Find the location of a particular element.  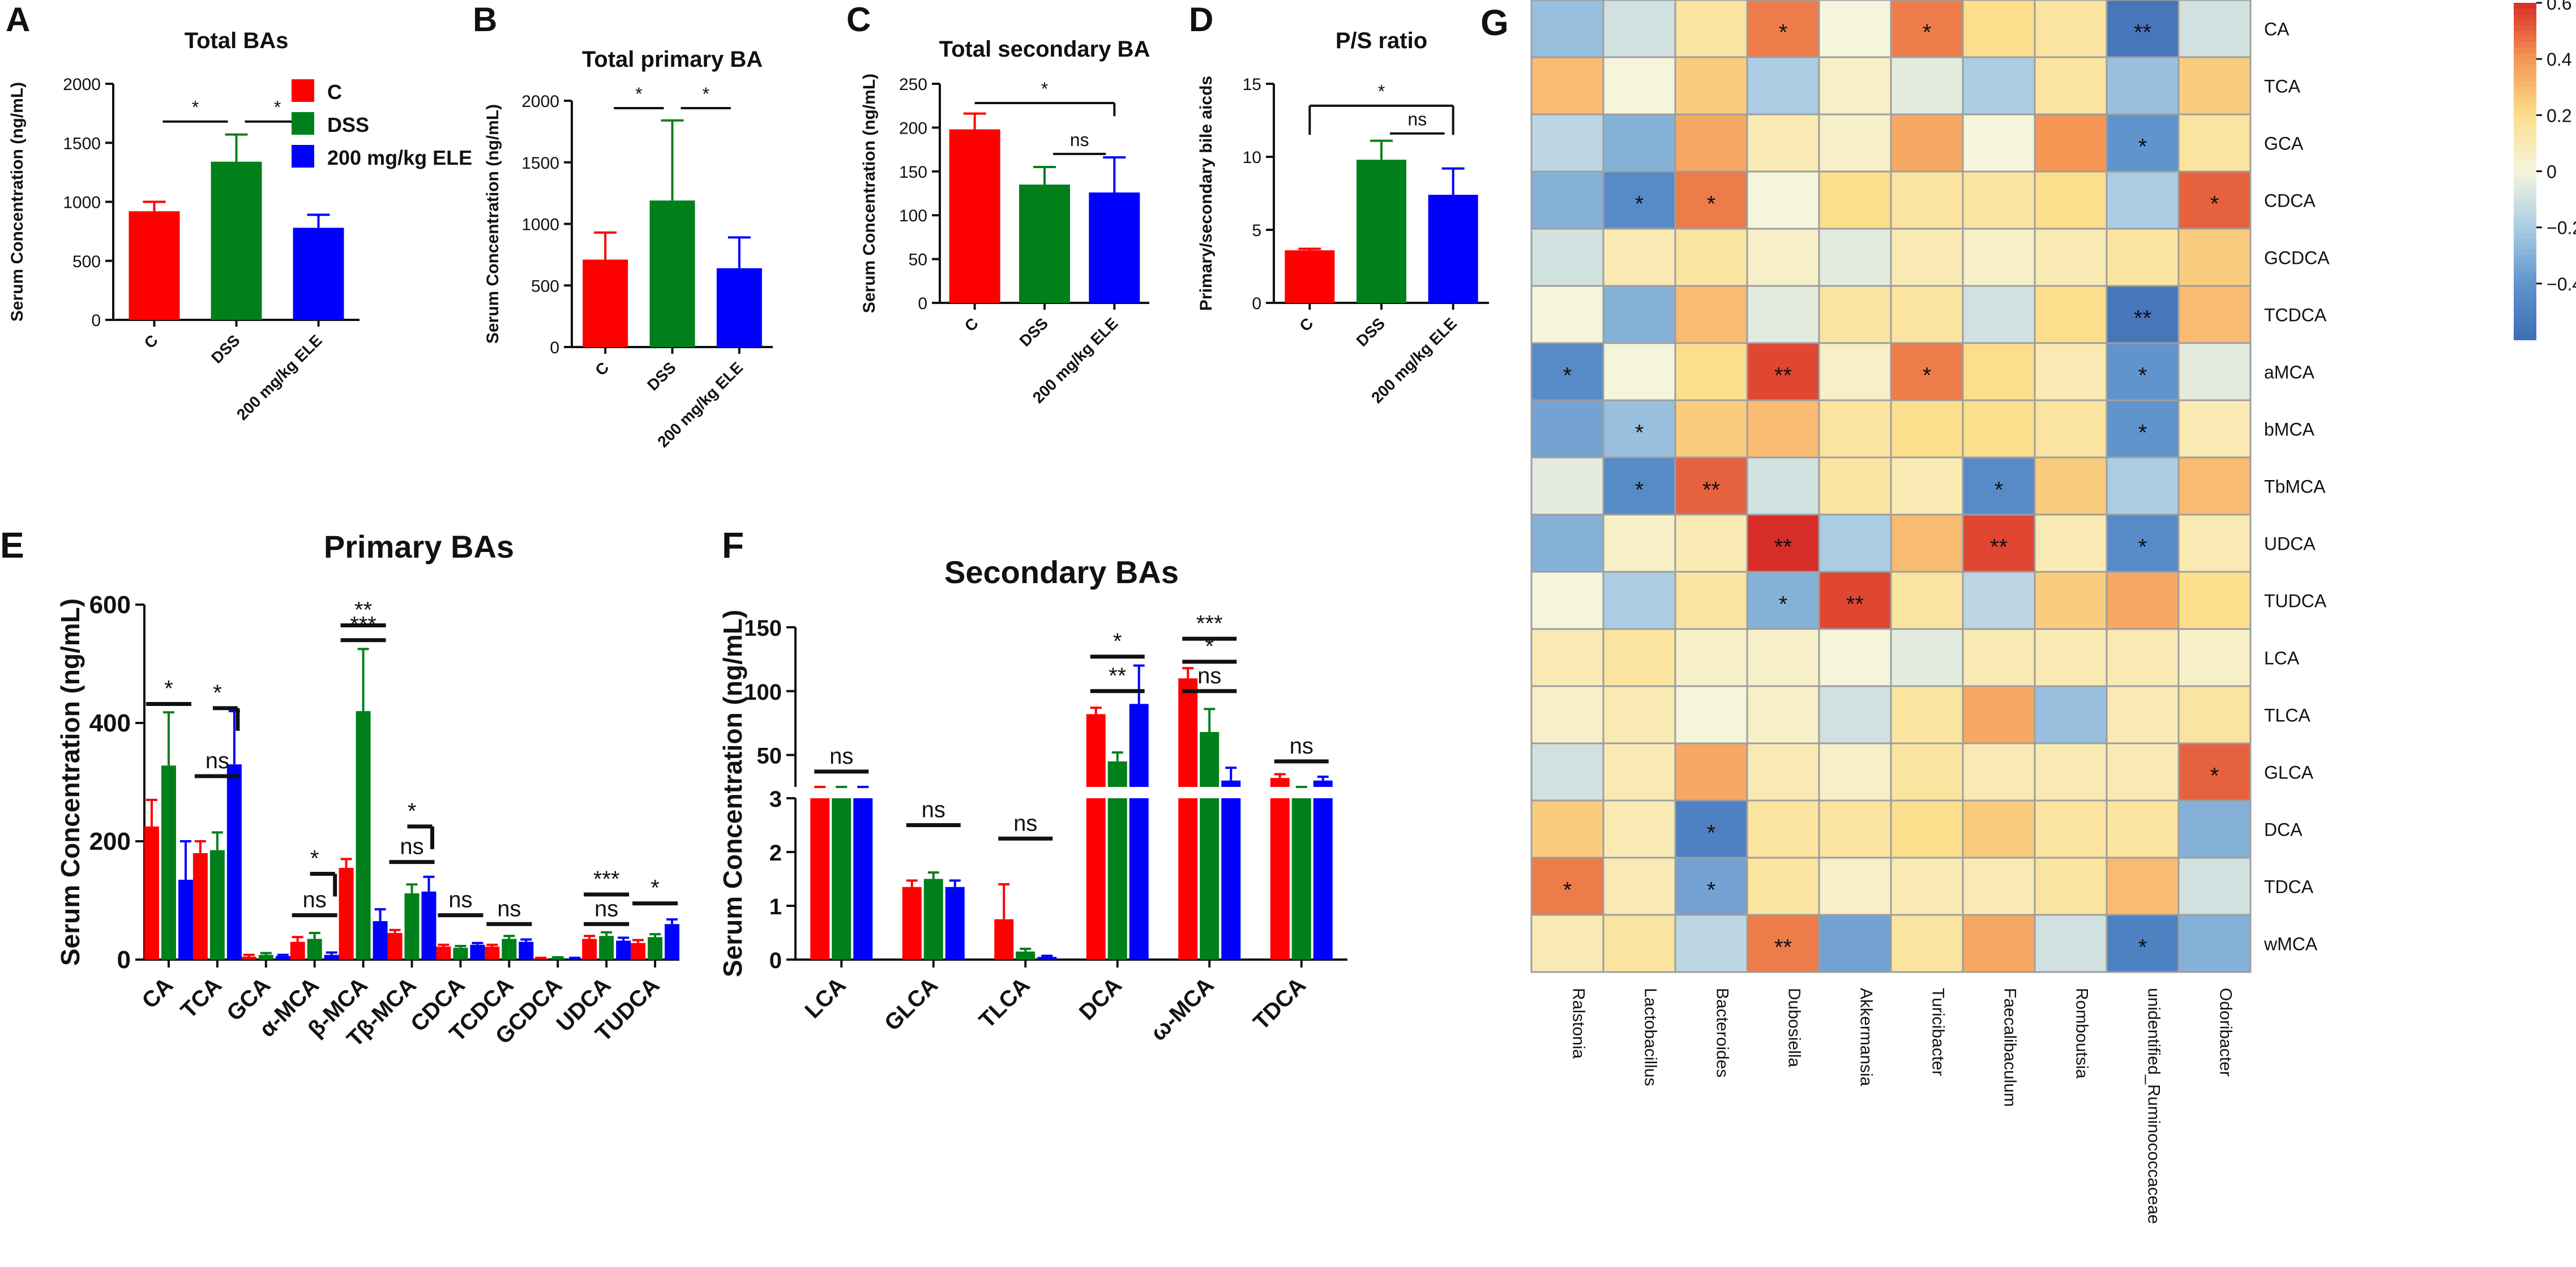

colorbar-tick-label: 0.4 is located at coordinates (2559, 60).